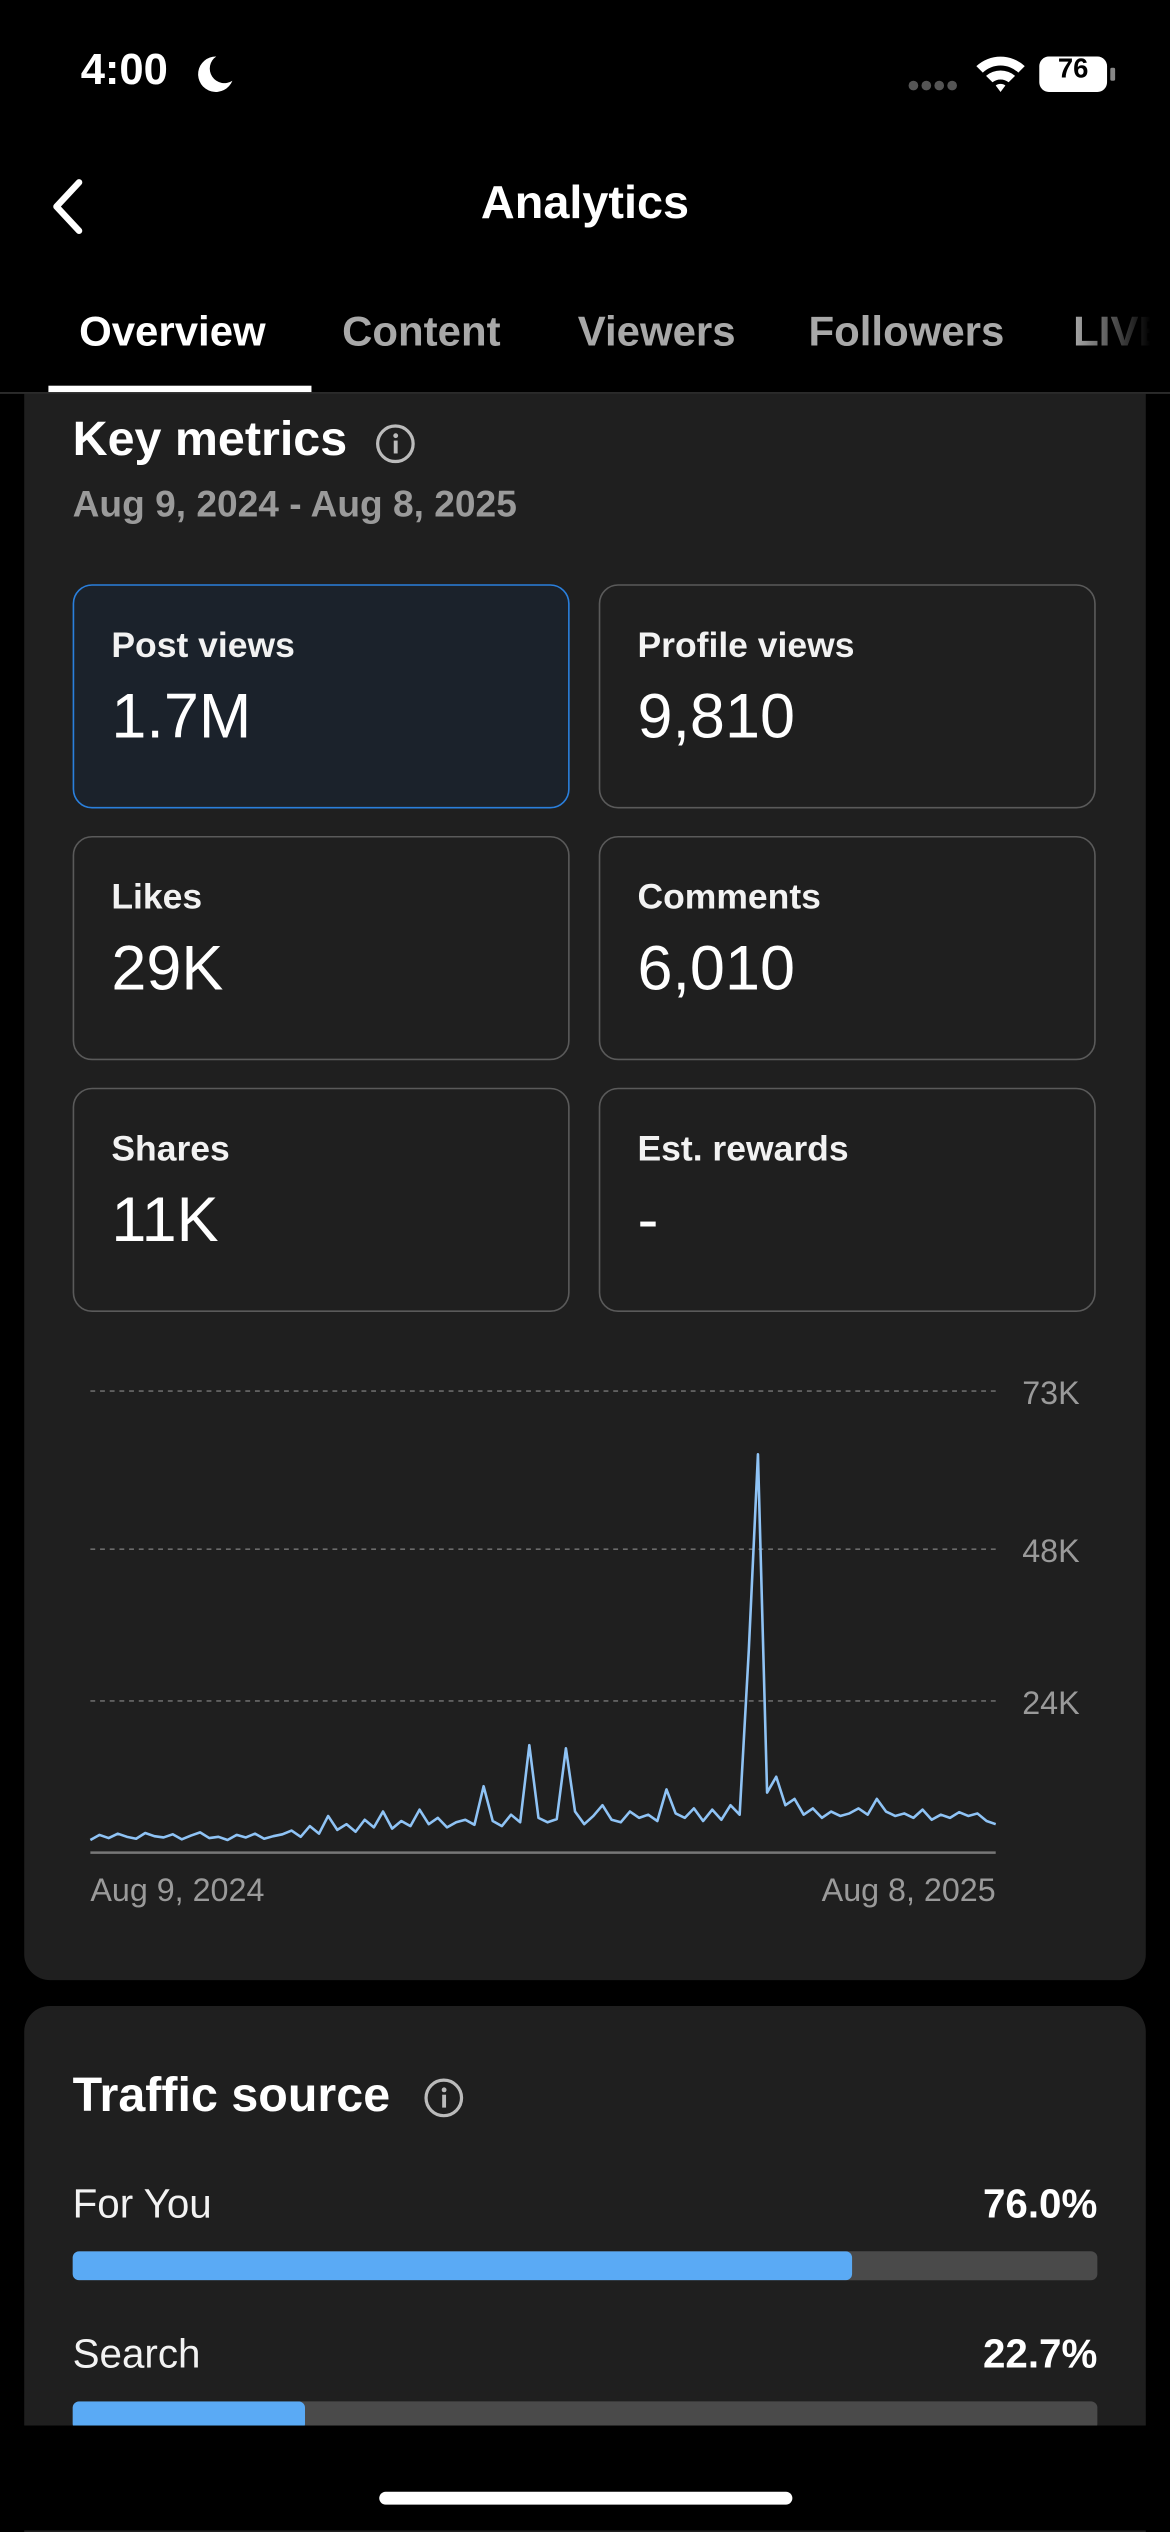 The width and height of the screenshot is (1170, 2532). Describe the element at coordinates (142, 2204) in the screenshot. I see `source-name: For You` at that location.